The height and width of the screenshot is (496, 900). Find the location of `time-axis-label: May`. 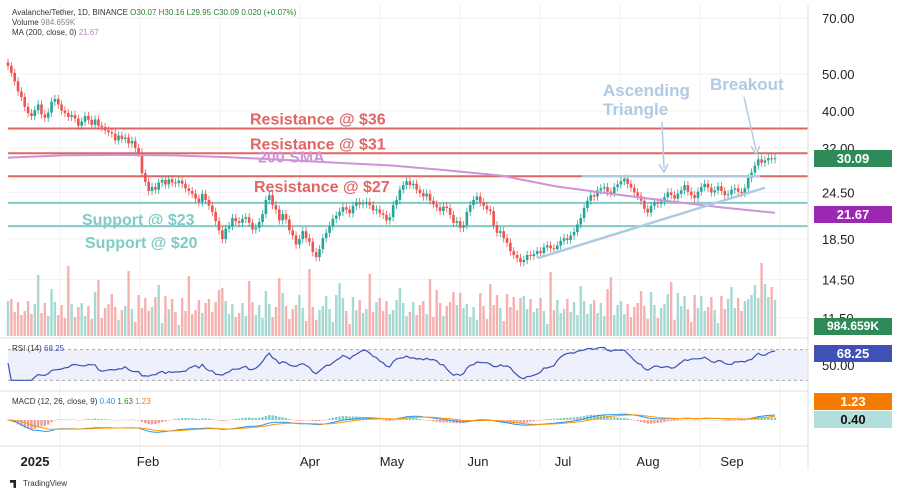

time-axis-label: May is located at coordinates (392, 461).